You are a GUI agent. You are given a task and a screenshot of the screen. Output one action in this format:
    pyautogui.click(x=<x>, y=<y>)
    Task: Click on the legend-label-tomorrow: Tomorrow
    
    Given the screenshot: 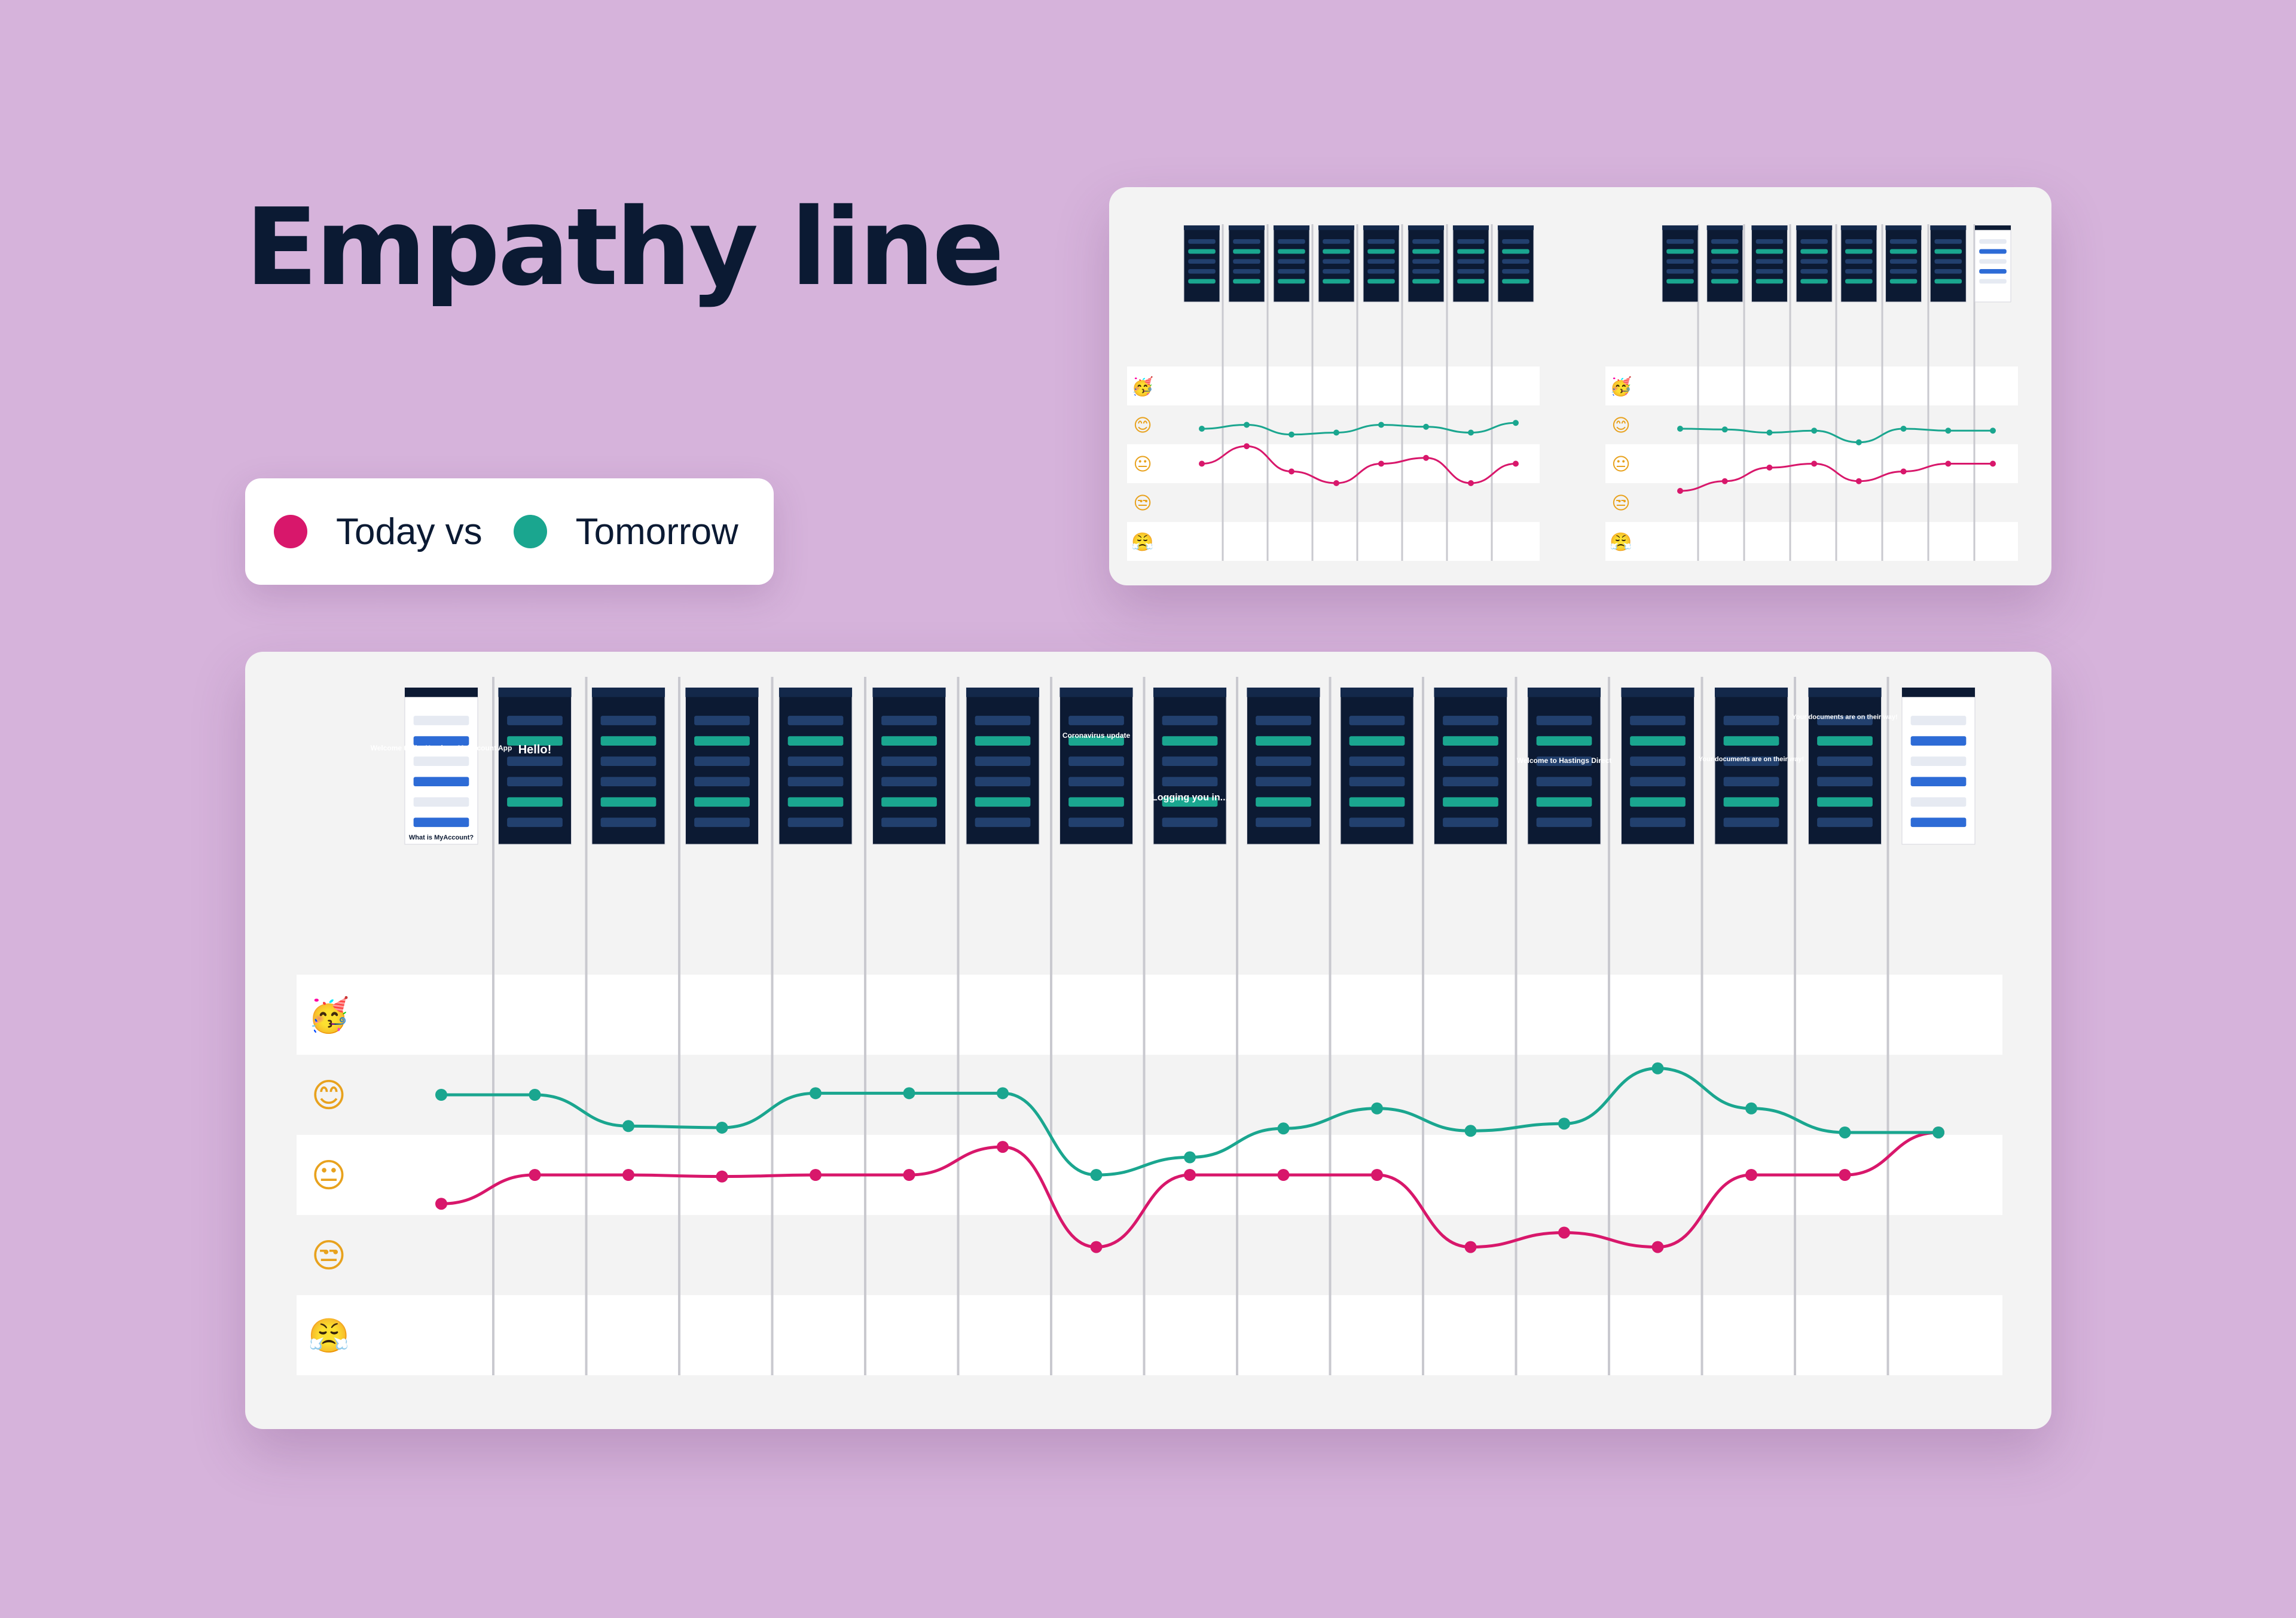 What is the action you would take?
    pyautogui.click(x=656, y=531)
    